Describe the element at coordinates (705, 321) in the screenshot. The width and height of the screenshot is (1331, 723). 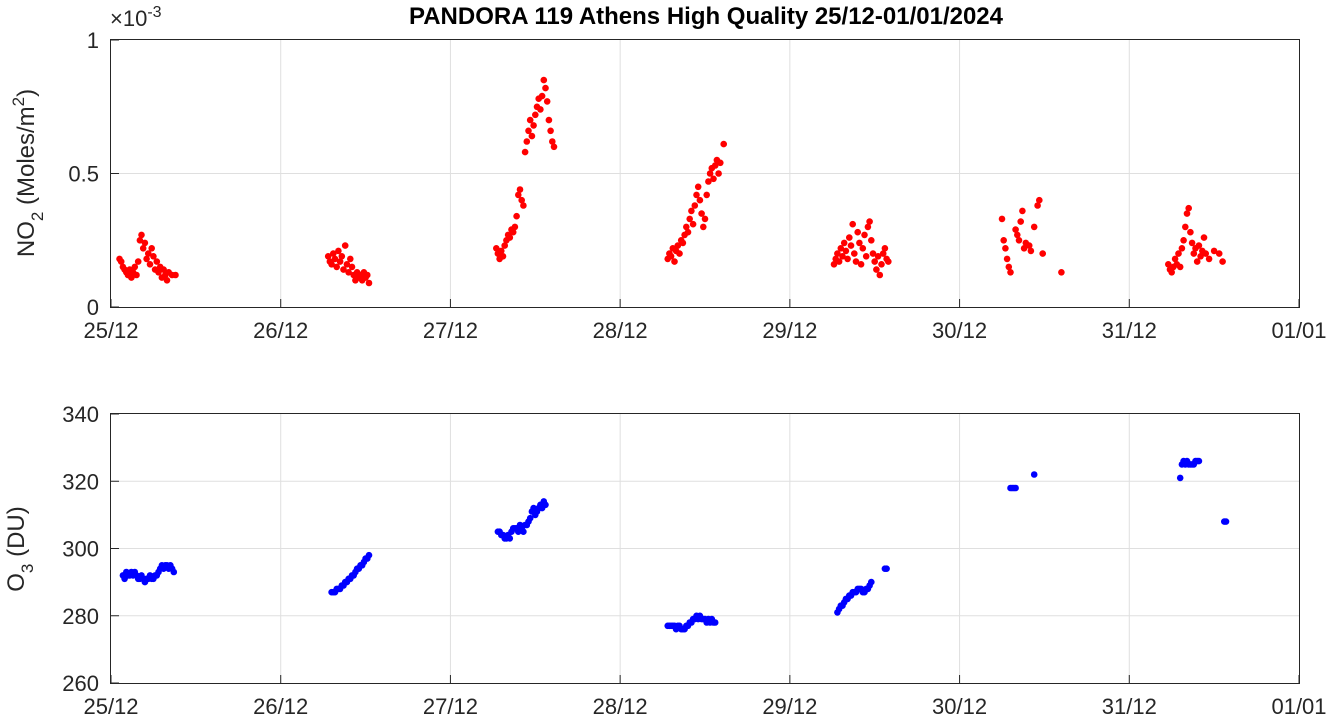
I see `no2-x-ticks: 25/12 26/12 27/12 28/12 29/12 30/12 31/12 01/01` at that location.